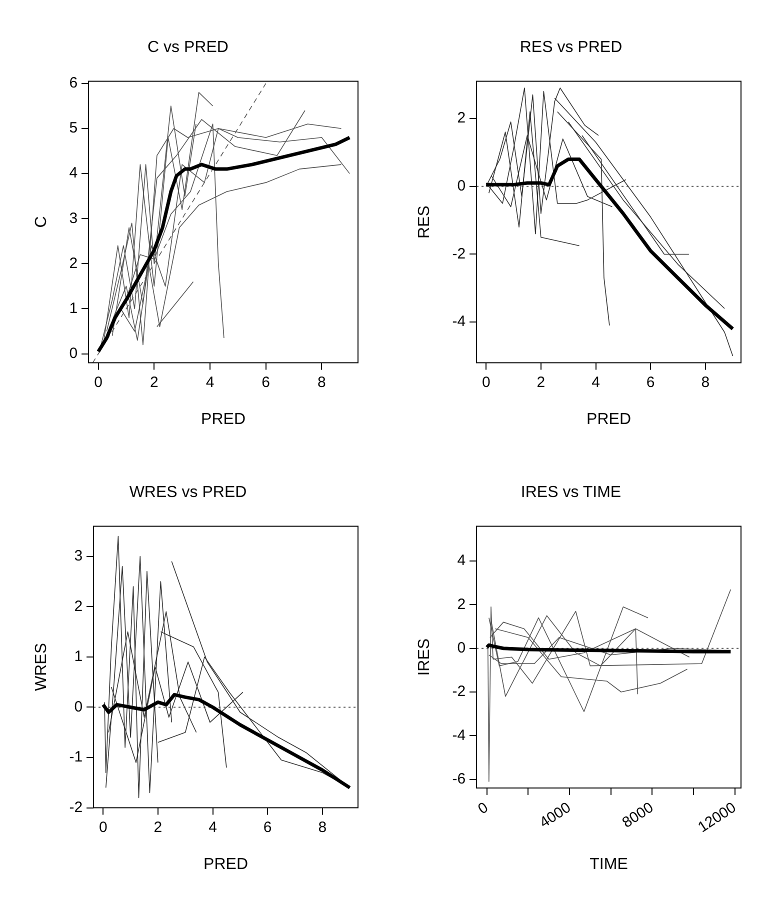  Describe the element at coordinates (76, 757) in the screenshot. I see `y-tick-label: -1` at that location.